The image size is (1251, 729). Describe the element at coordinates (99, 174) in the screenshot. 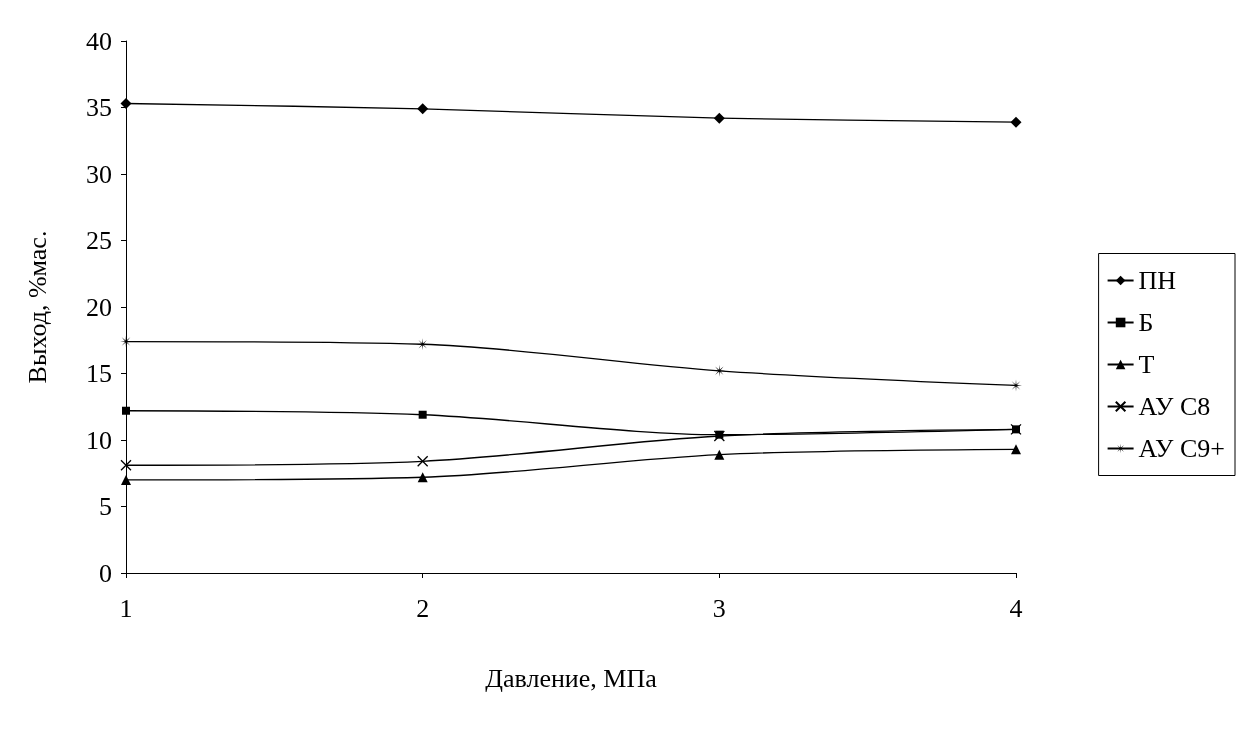

I see `y-tick-label: 30` at that location.